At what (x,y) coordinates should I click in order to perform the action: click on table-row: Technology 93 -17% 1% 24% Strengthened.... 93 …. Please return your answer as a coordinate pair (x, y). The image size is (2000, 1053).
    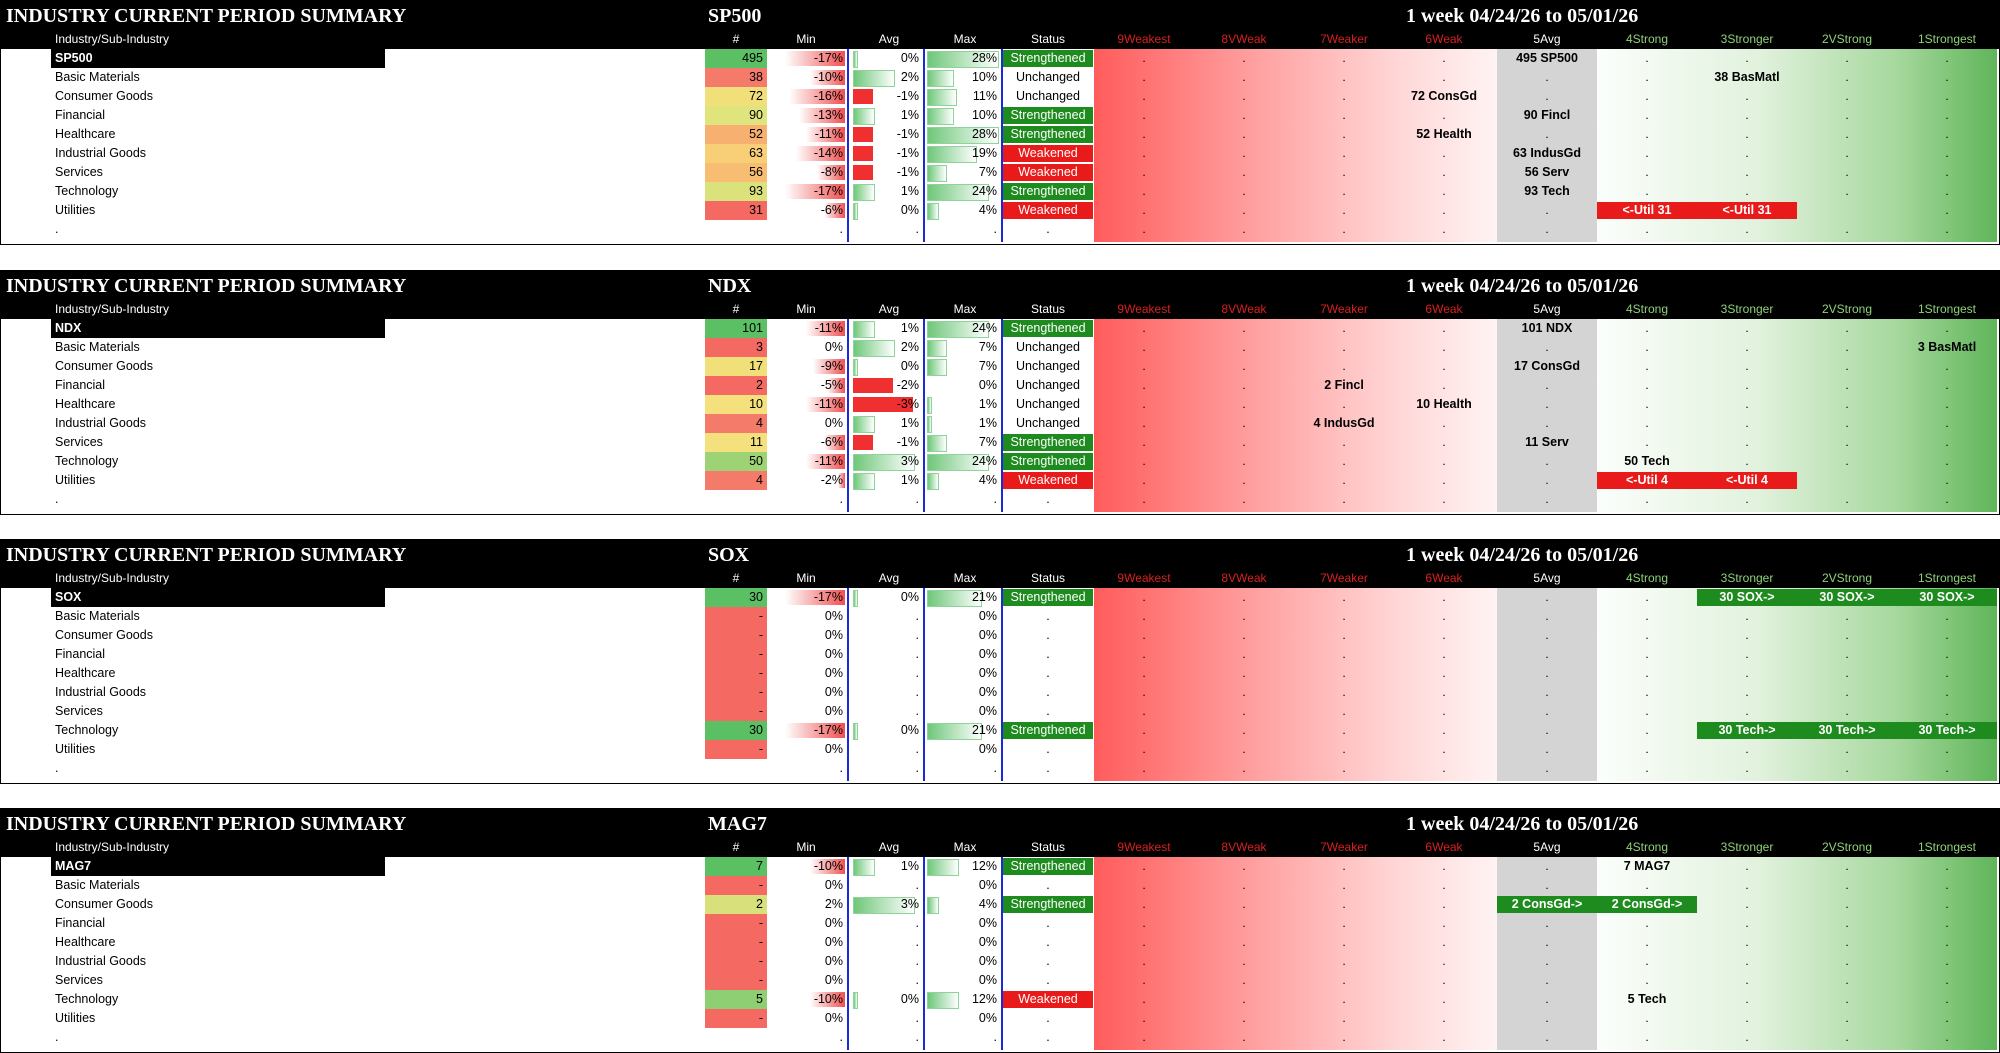
    Looking at the image, I should click on (1000, 191).